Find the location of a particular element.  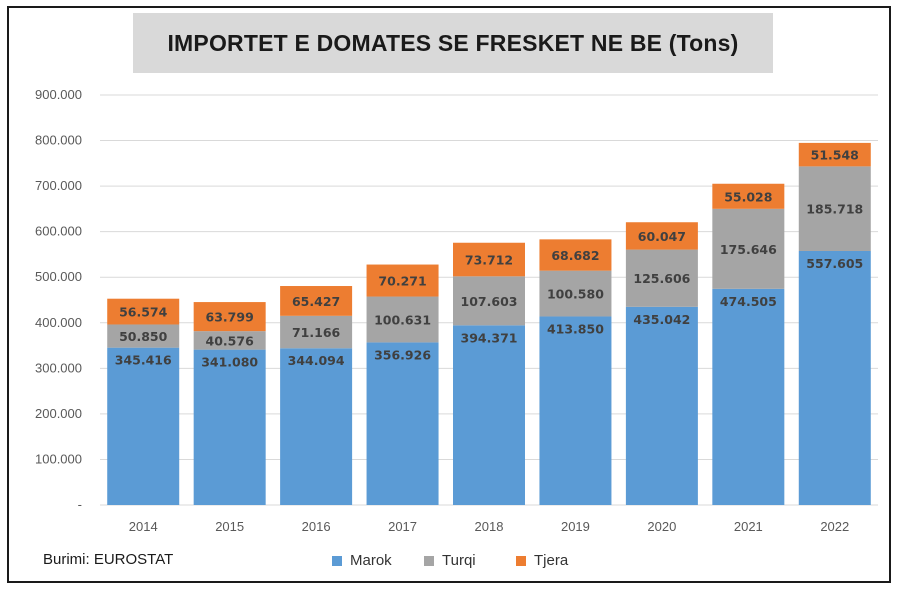

x-tick-label: 2018 is located at coordinates (489, 526).